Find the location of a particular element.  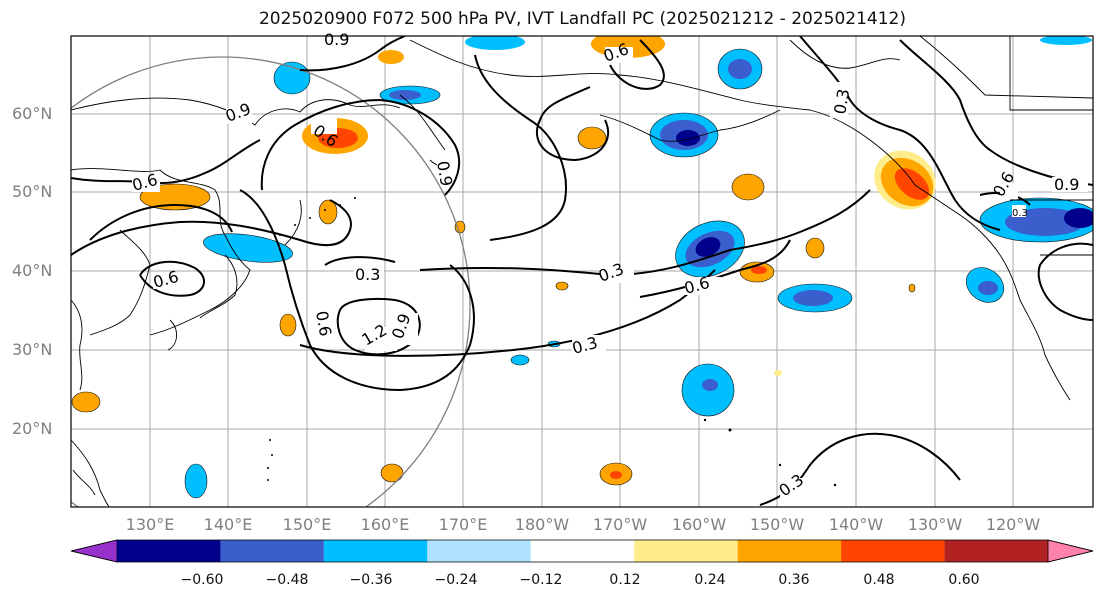

lon-label: 160°E is located at coordinates (385, 524).